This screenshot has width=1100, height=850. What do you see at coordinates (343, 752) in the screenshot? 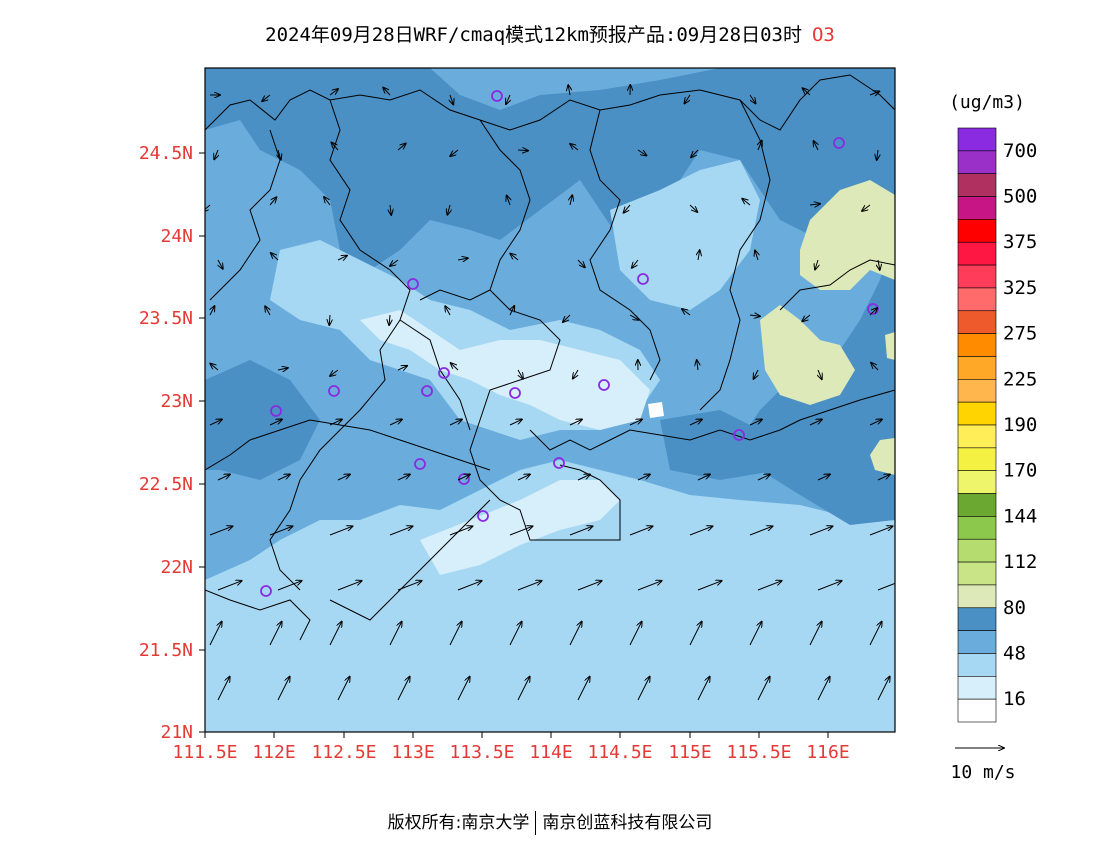
I see `lon-tick-label: 112.5E` at bounding box center [343, 752].